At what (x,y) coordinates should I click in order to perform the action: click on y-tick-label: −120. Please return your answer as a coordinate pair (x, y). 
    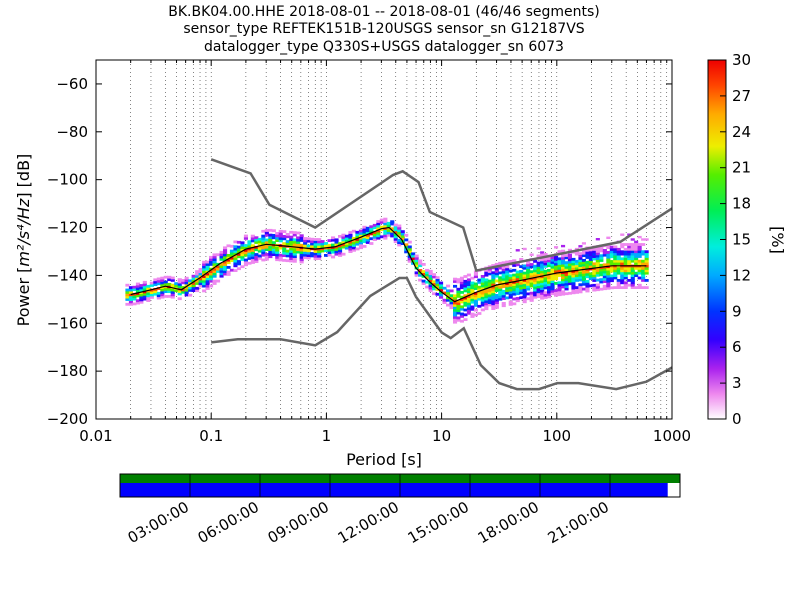
    Looking at the image, I should click on (67, 228).